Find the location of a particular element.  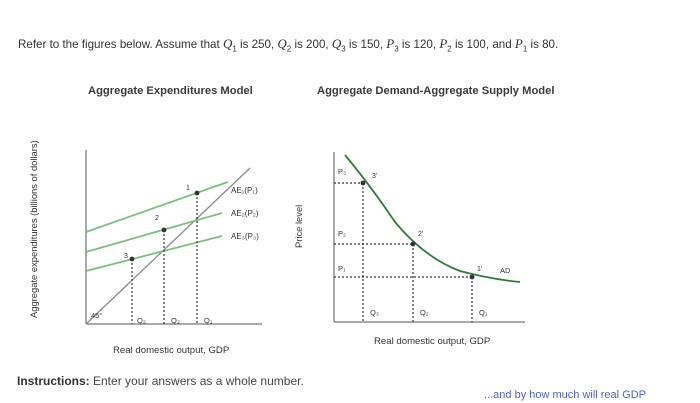

adas-model-title: Aggregate Demand-Aggregate Supply Model is located at coordinates (436, 91).